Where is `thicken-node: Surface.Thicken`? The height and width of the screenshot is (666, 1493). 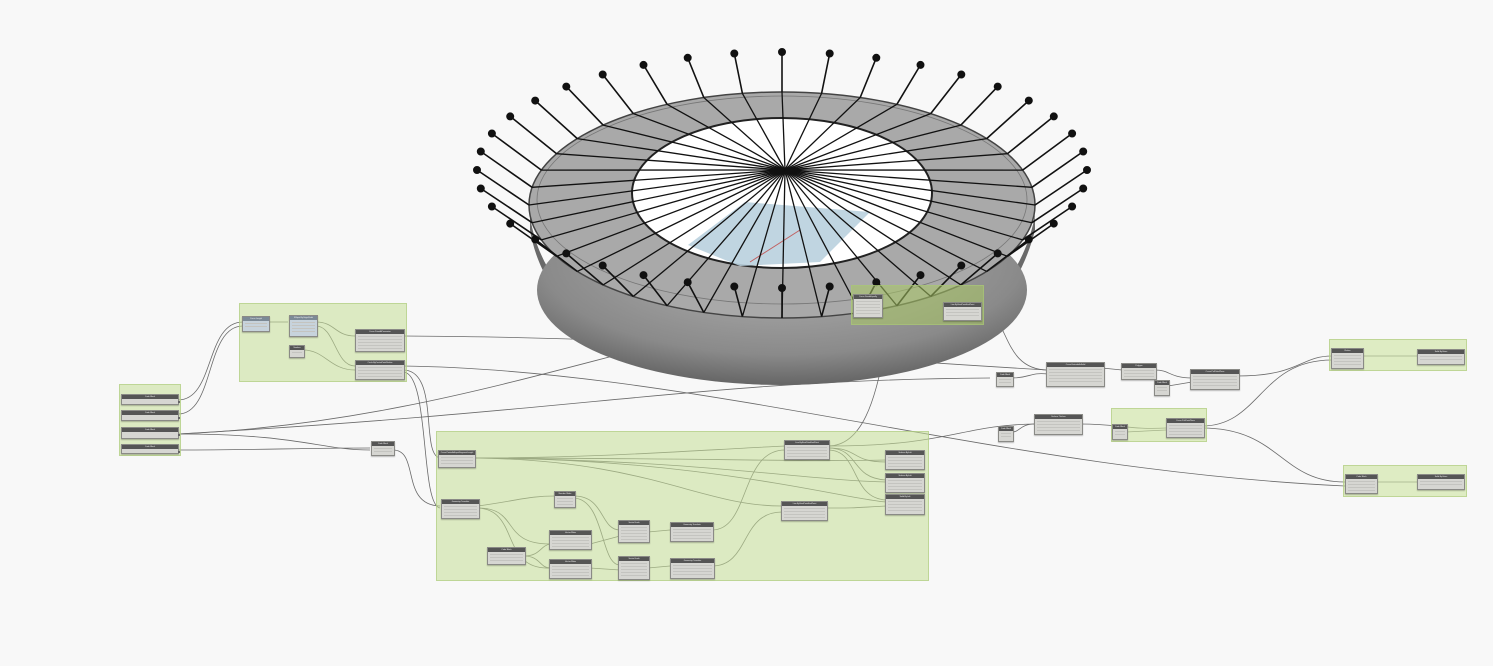
thicken-node: Surface.Thicken is located at coordinates (1058, 424).